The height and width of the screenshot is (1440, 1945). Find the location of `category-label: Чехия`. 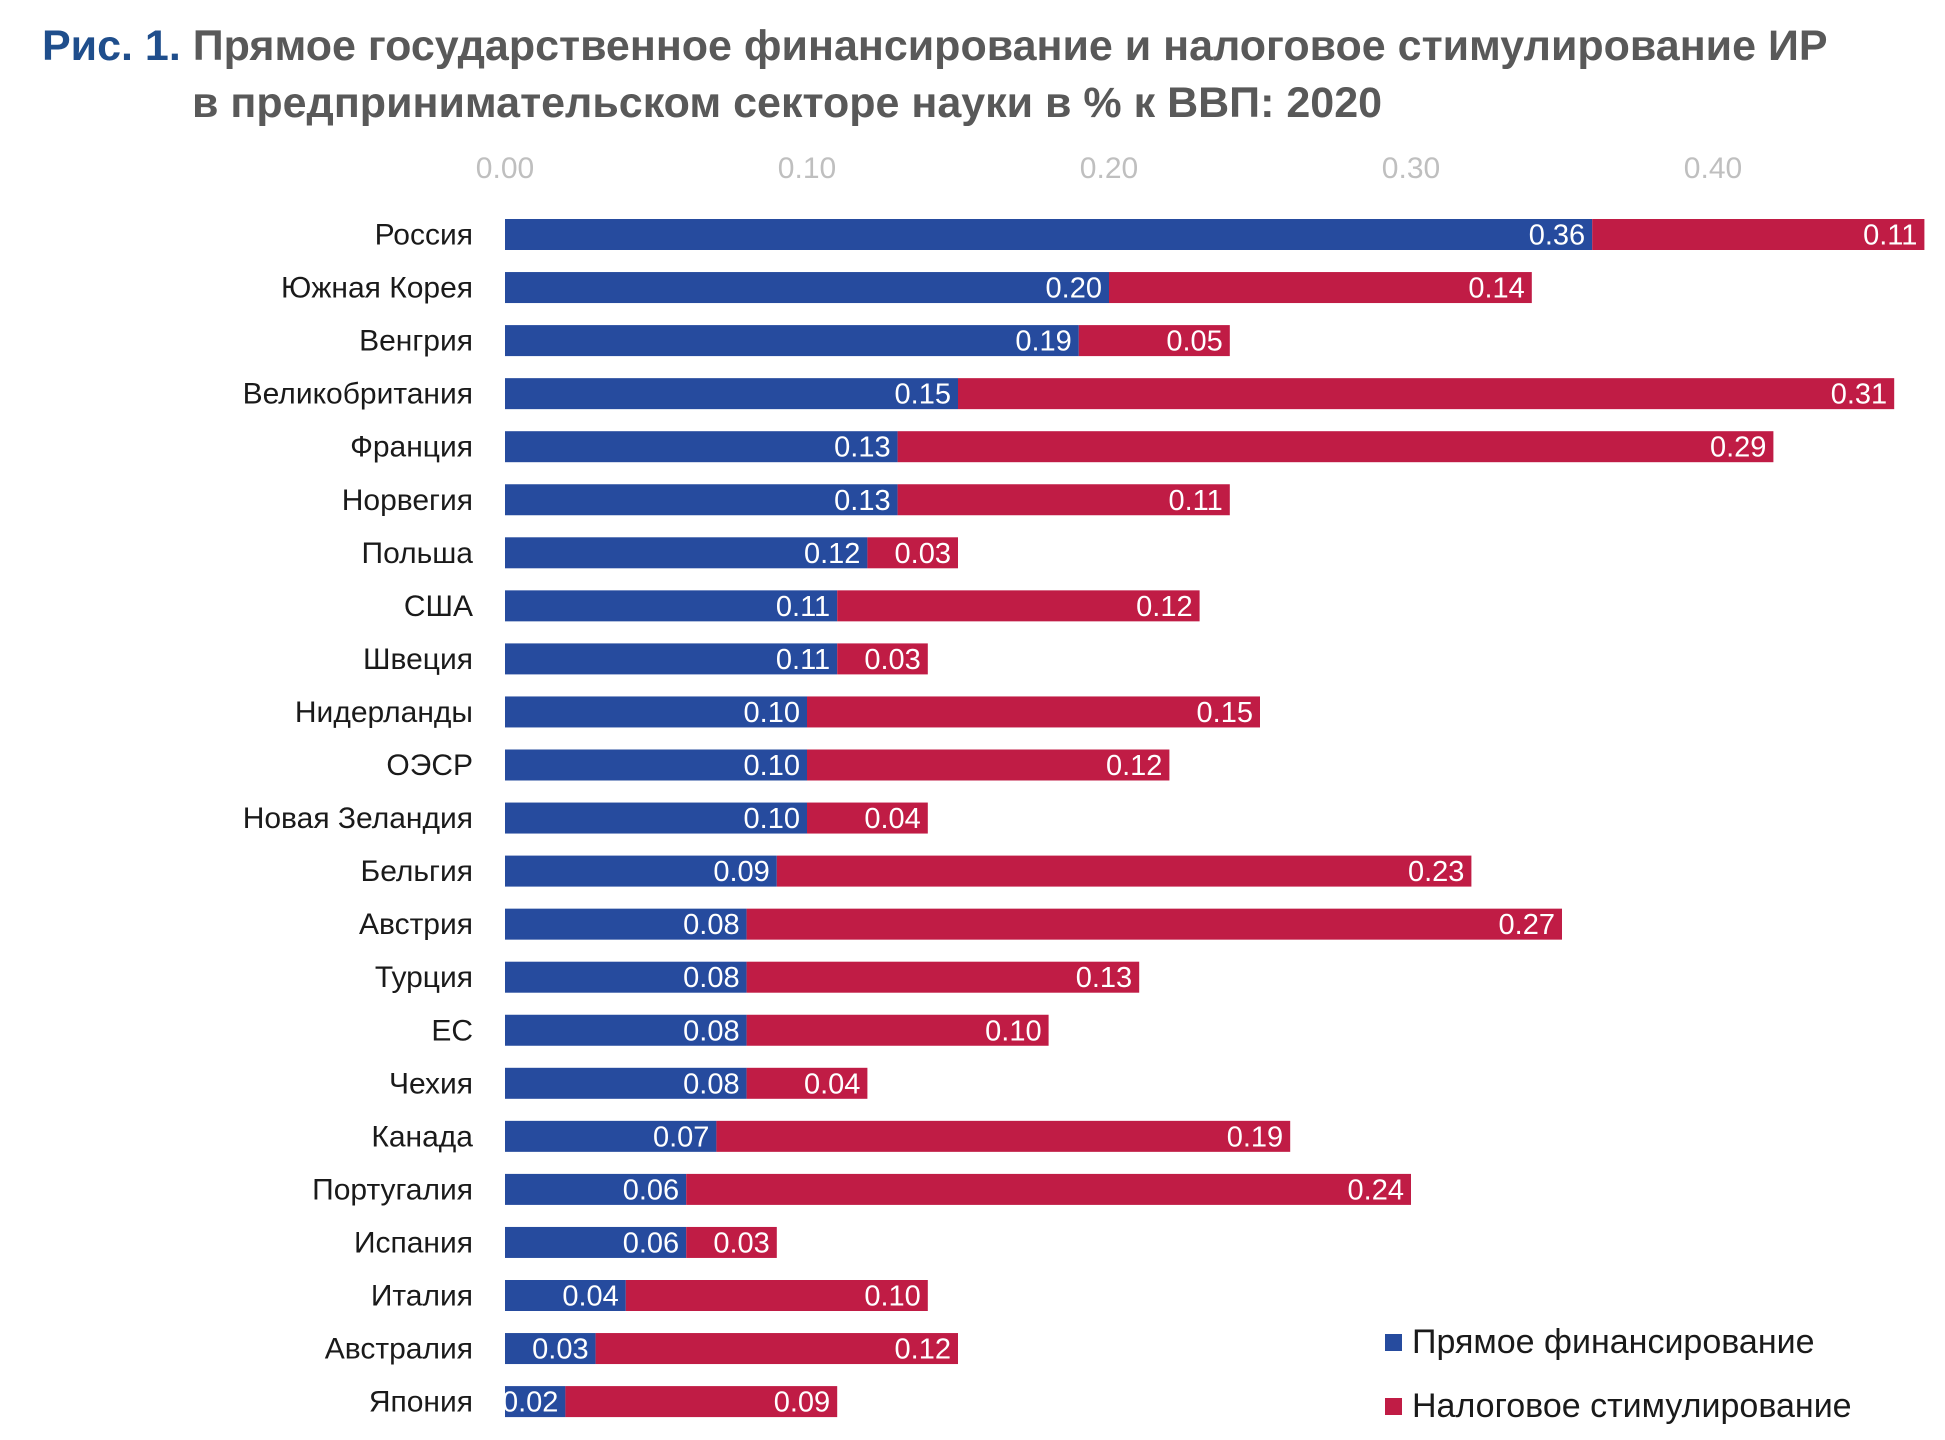

category-label: Чехия is located at coordinates (431, 1083).